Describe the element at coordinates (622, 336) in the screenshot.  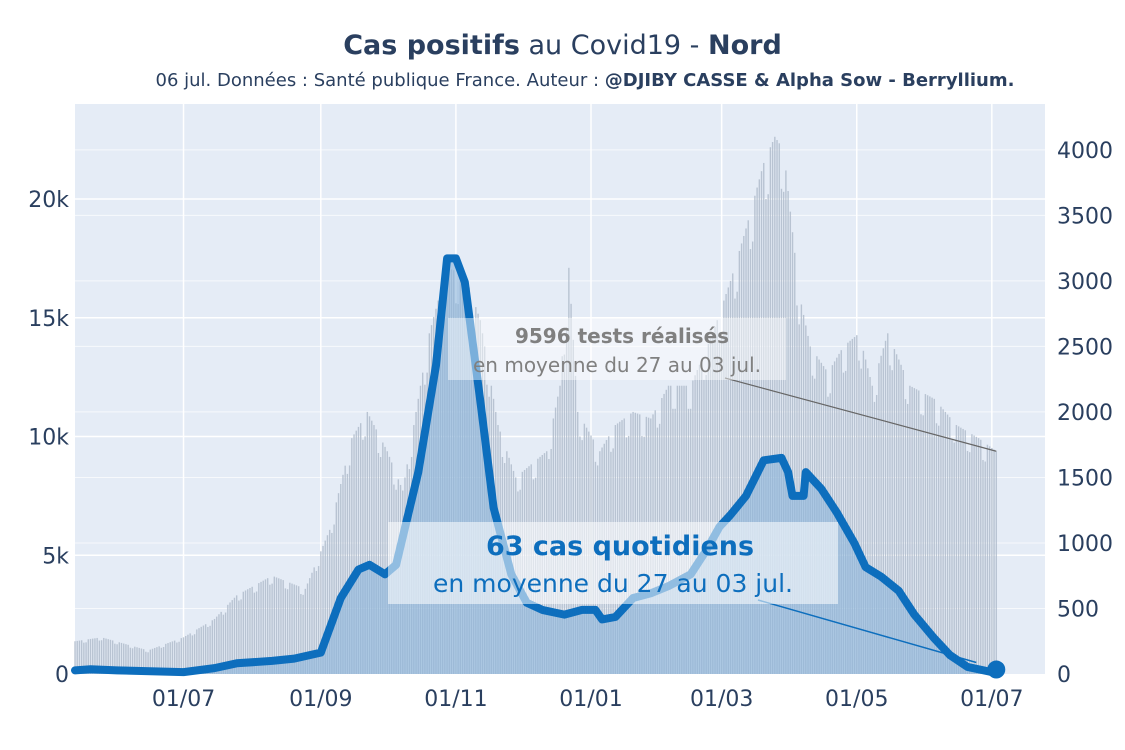
I see `tests-annotation-title: 9596 tests réalisés` at that location.